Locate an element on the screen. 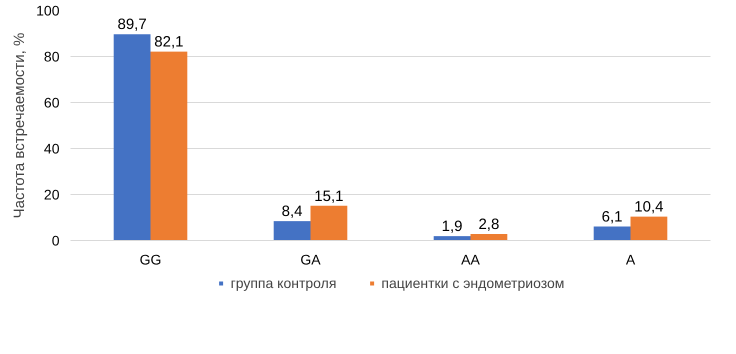 The width and height of the screenshot is (736, 354). x-tick-label: AA is located at coordinates (470, 260).